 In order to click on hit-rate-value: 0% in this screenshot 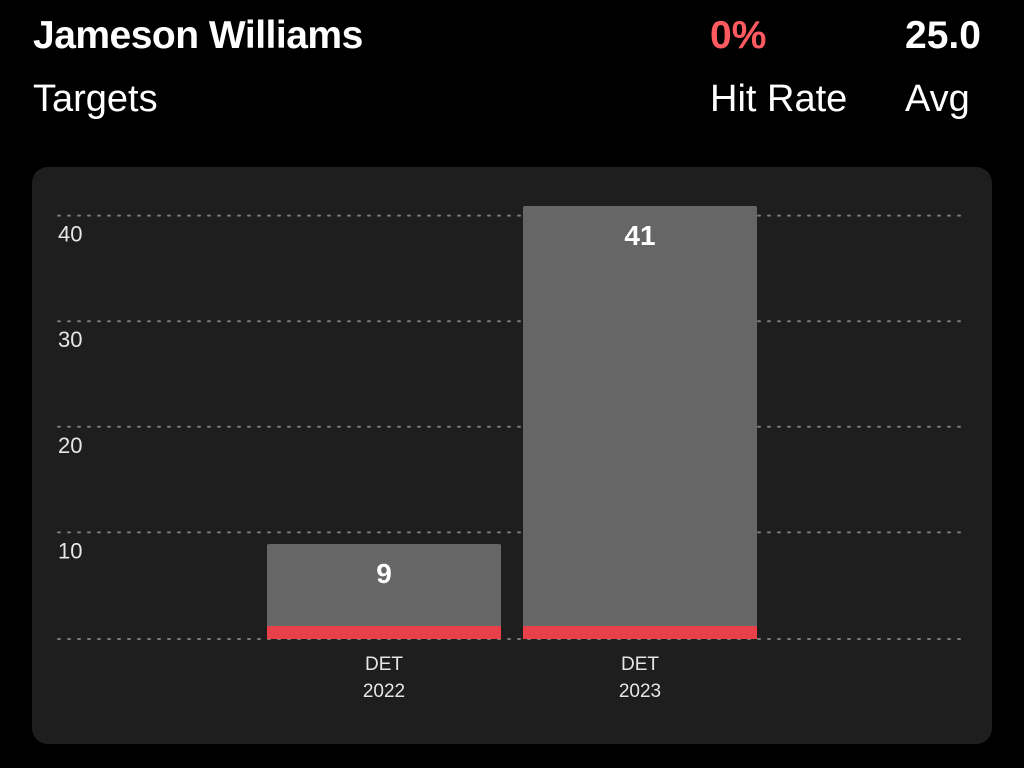, I will do `click(738, 35)`.